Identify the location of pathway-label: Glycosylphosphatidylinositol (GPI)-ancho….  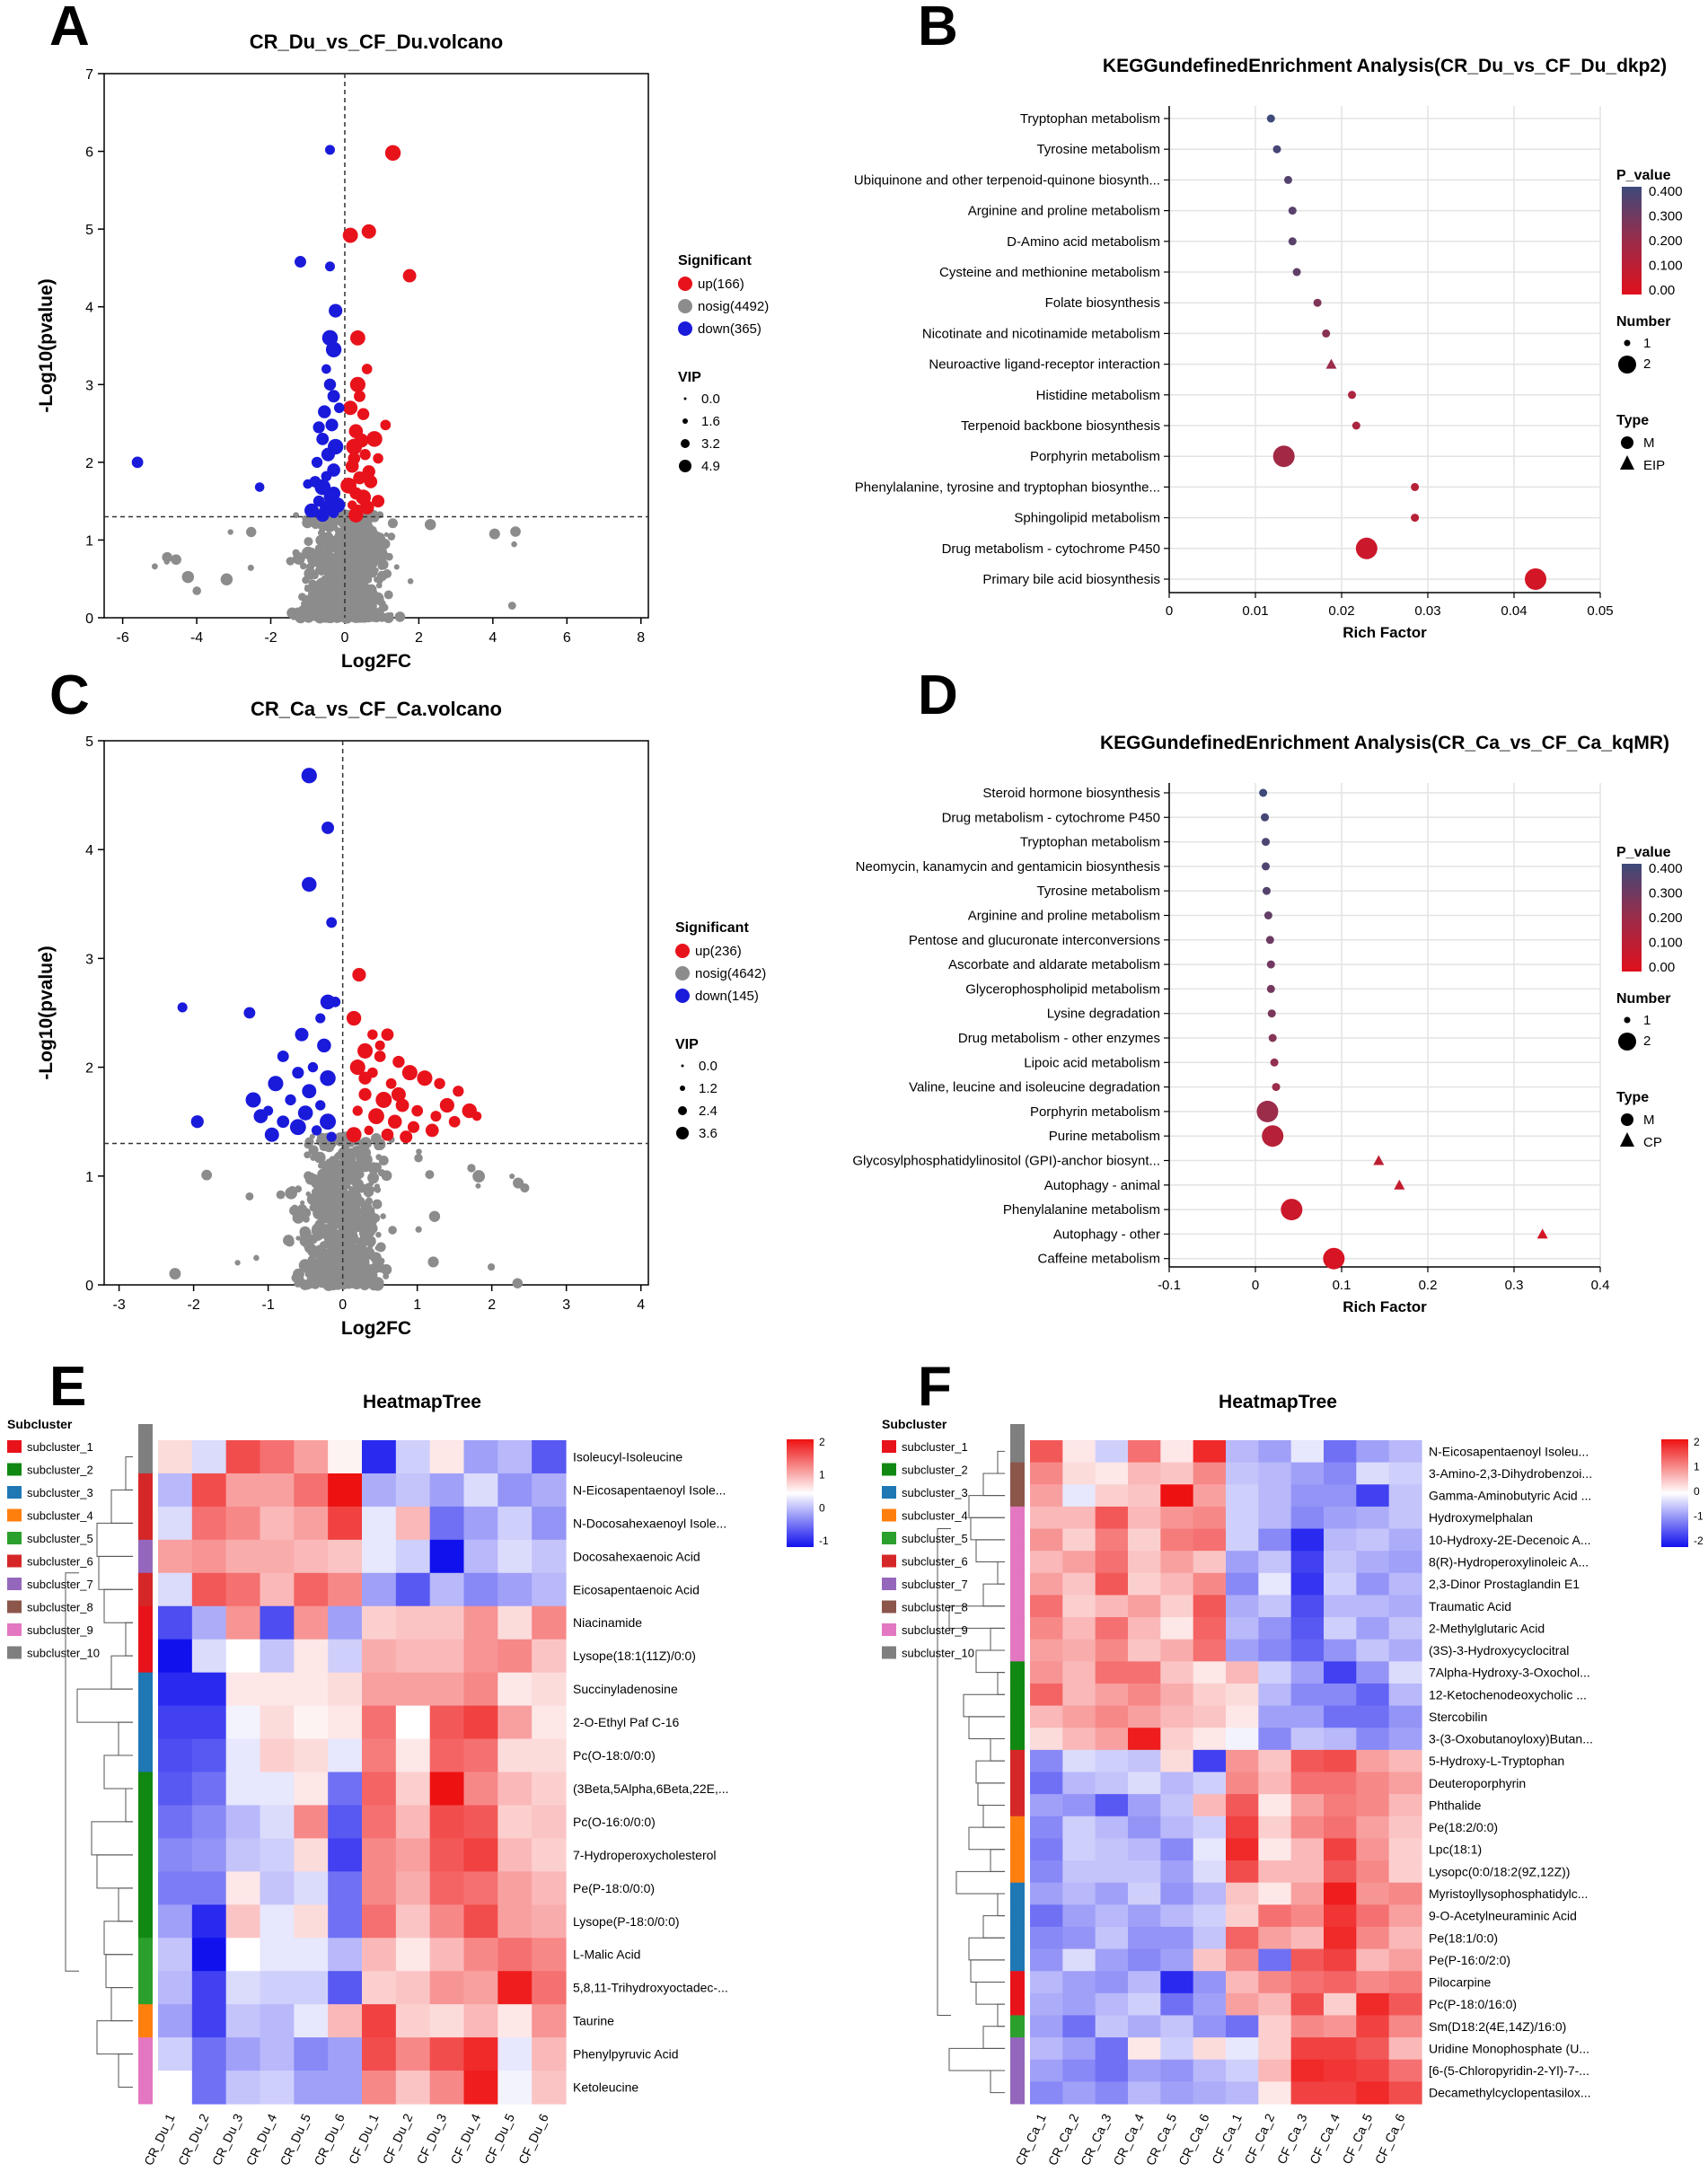
(1006, 1161).